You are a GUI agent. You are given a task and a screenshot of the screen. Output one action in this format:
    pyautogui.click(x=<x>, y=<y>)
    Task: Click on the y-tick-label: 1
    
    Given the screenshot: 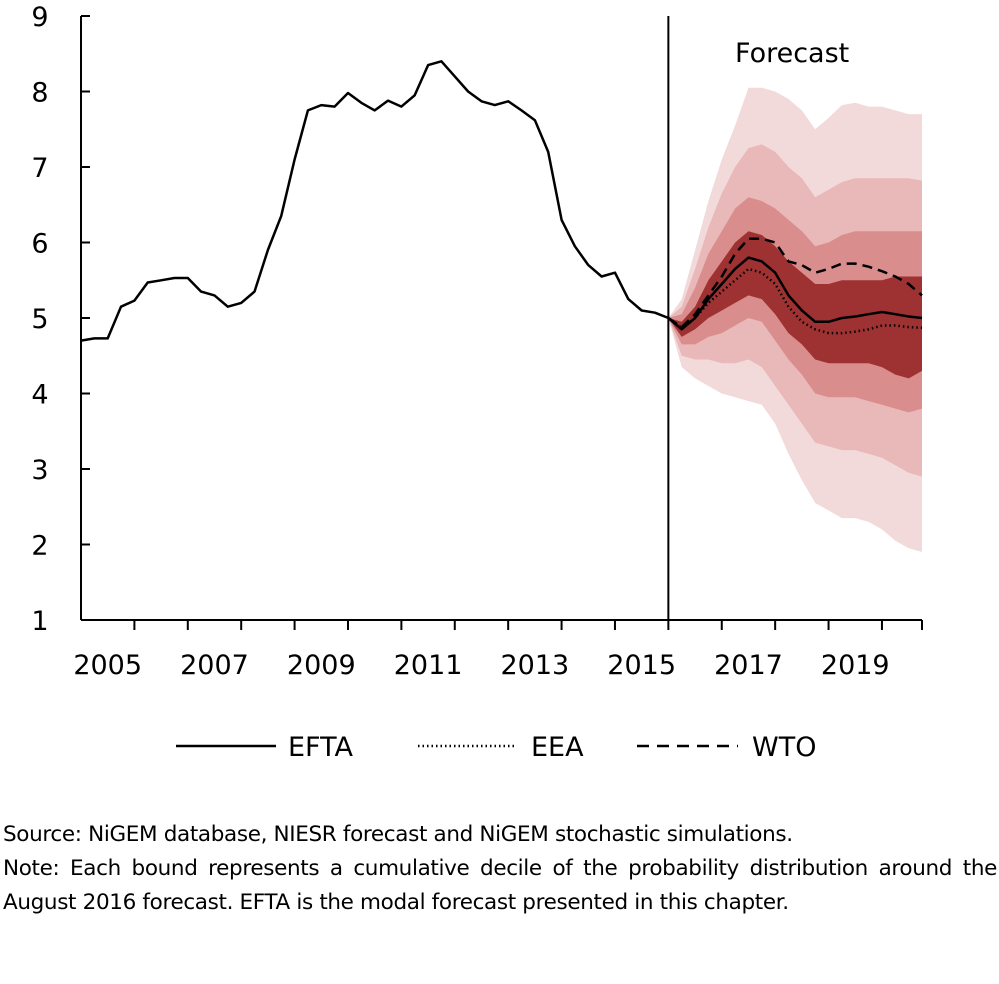 What is the action you would take?
    pyautogui.click(x=39, y=621)
    